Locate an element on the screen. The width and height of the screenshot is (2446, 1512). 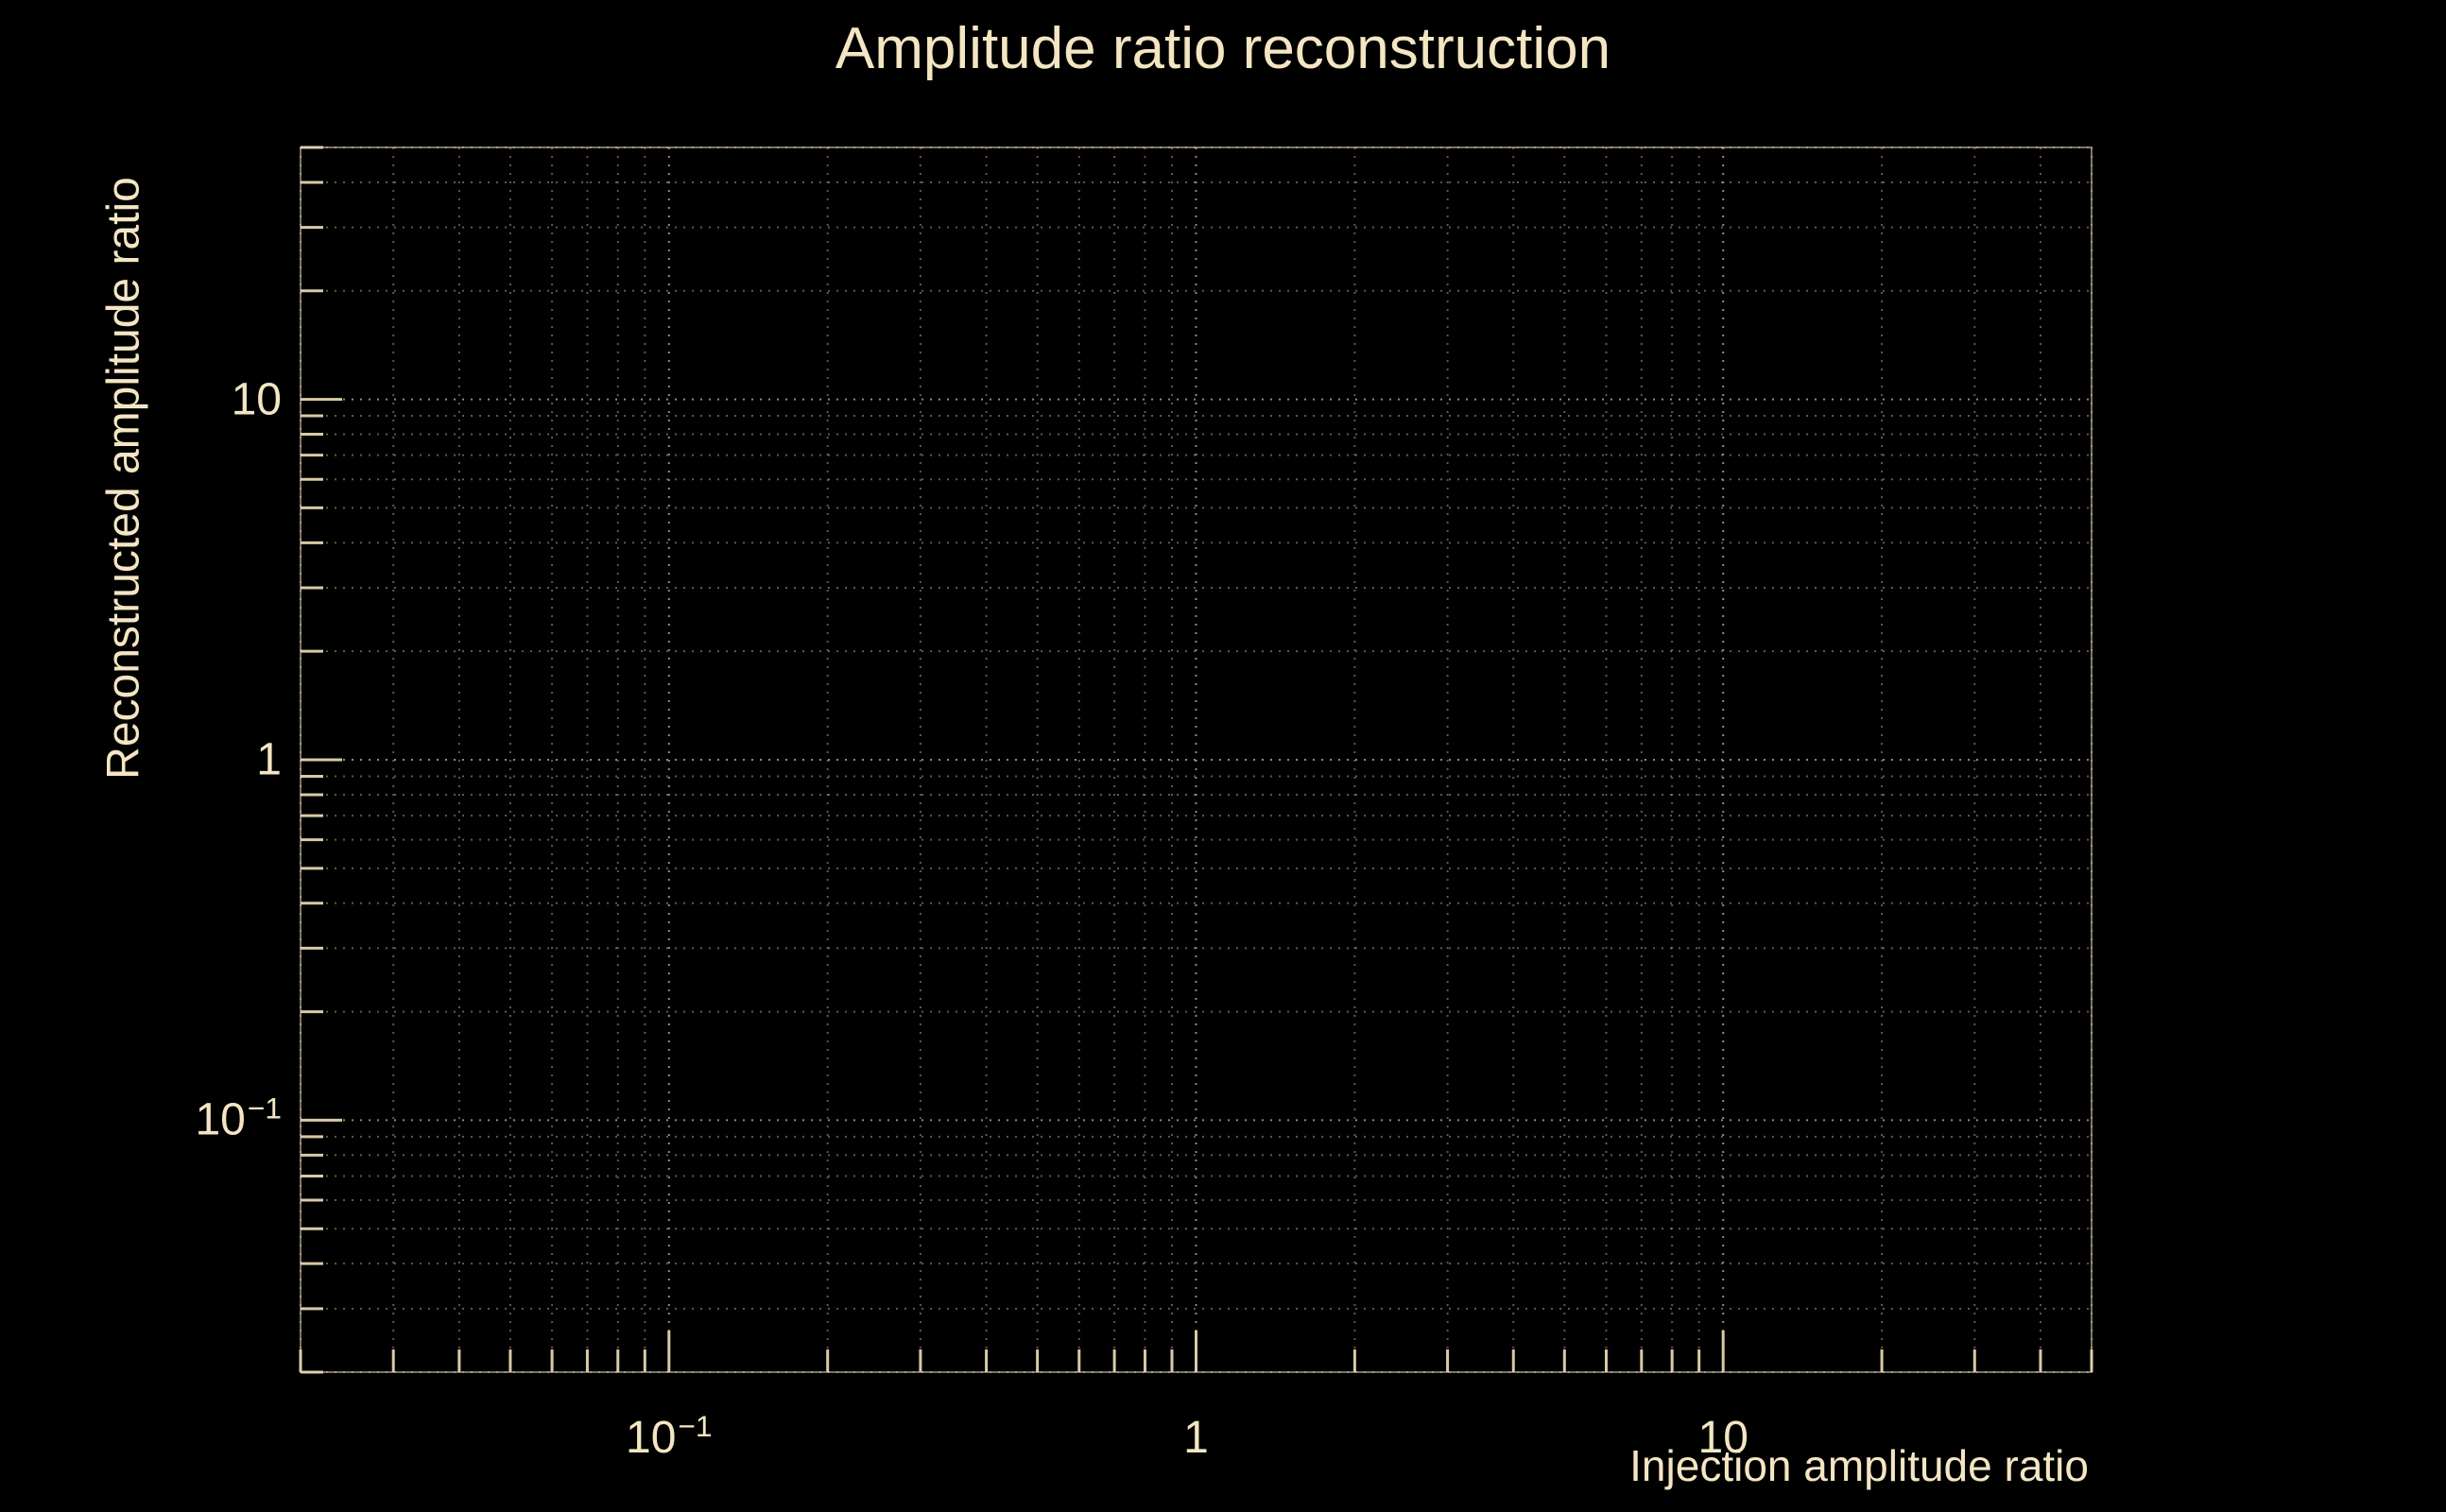
x-tick-label: 10 is located at coordinates (1722, 1438).